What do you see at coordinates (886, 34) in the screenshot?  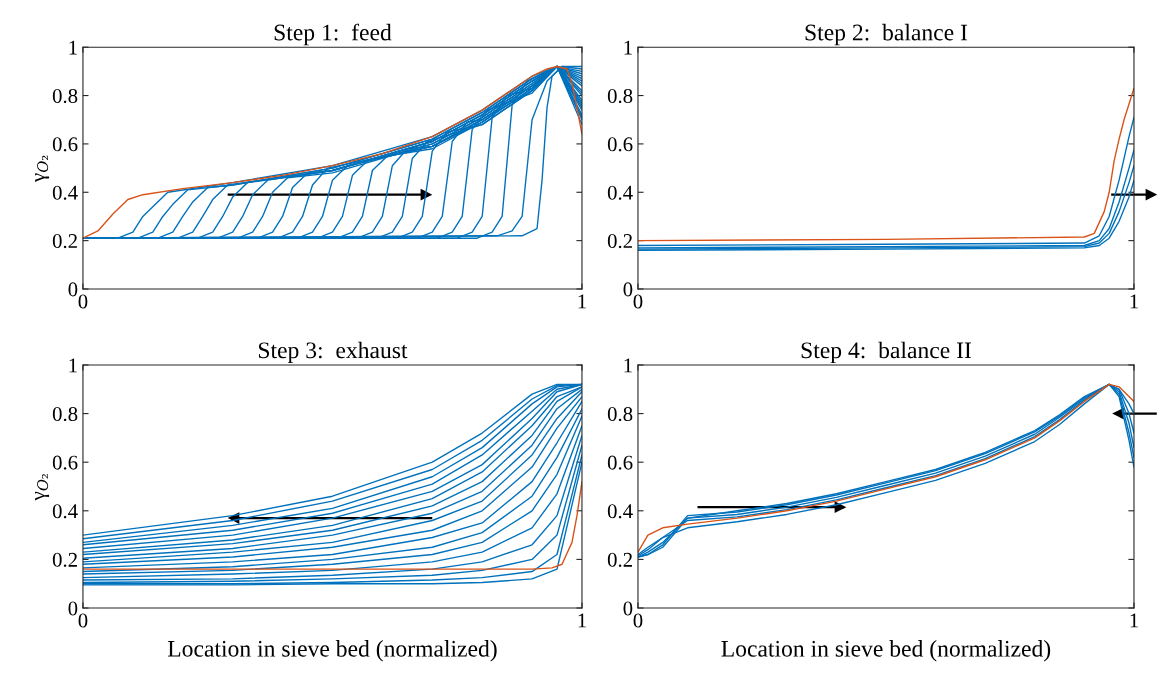 I see `chart-title: Step 2: balance I` at bounding box center [886, 34].